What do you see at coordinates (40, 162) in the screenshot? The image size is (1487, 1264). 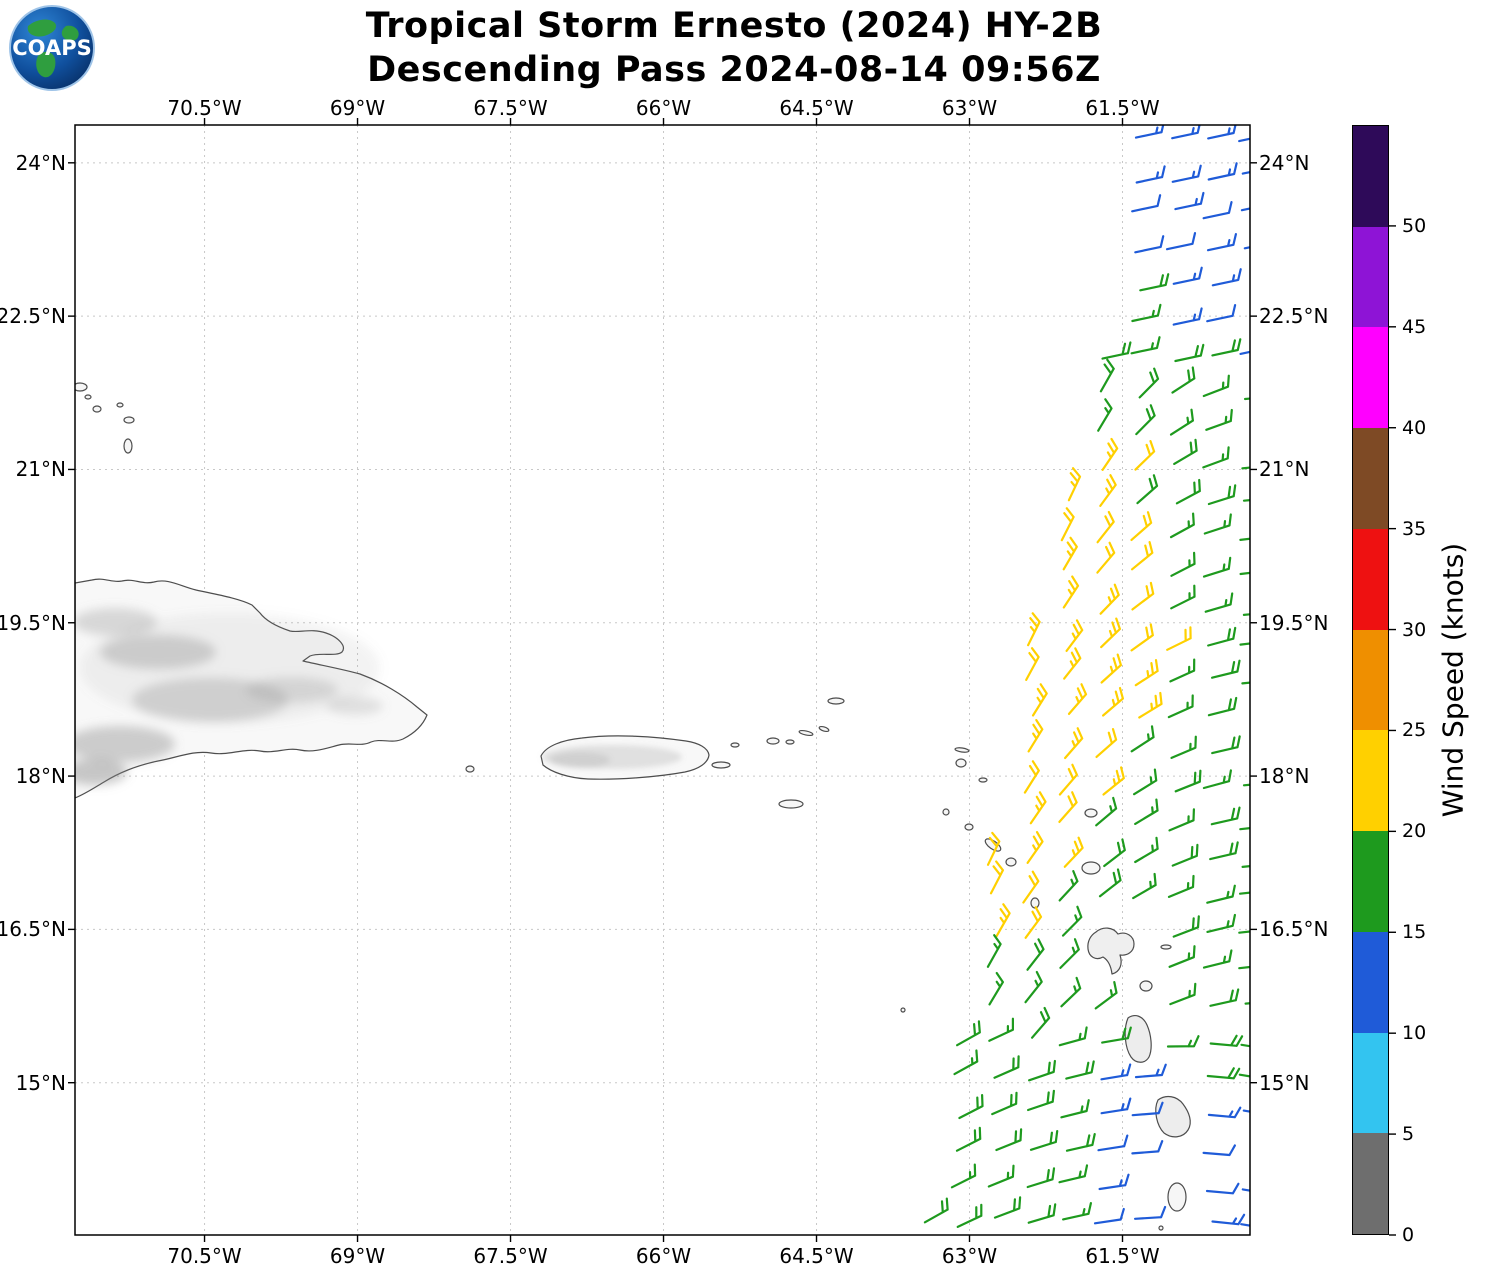 I see `y-tick-label-left: 24°N` at bounding box center [40, 162].